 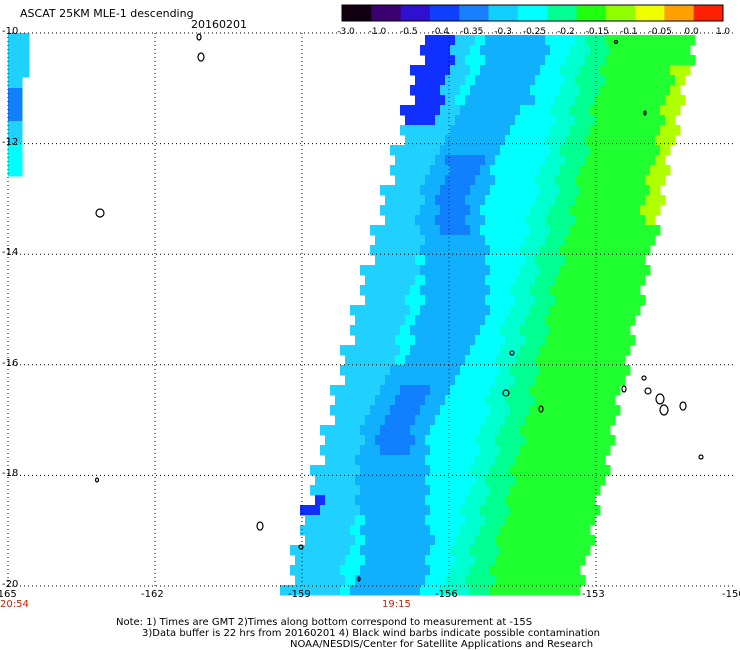 What do you see at coordinates (346, 32) in the screenshot?
I see `colorbar-label: -3.0` at bounding box center [346, 32].